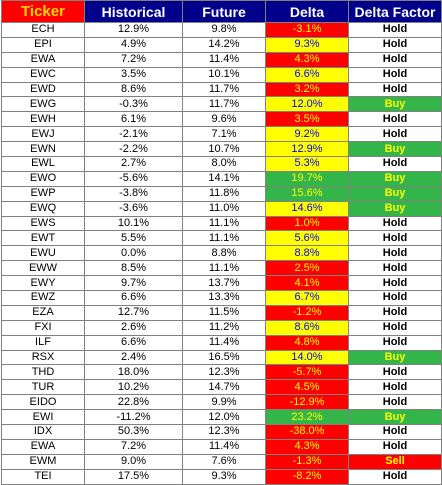 This screenshot has height=485, width=442. I want to click on future-cell: 12.3%, so click(224, 432).